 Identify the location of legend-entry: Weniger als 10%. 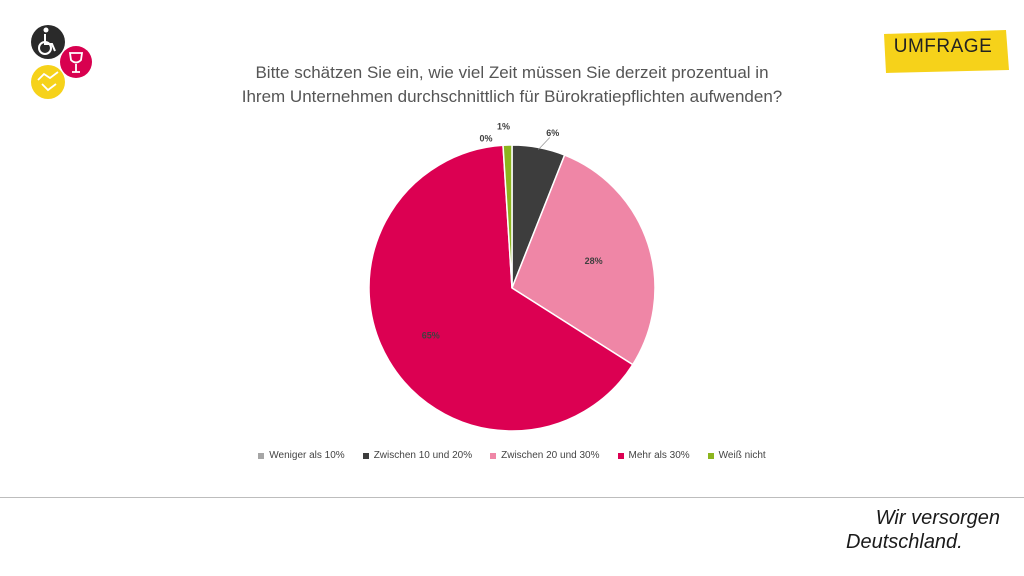
(301, 455).